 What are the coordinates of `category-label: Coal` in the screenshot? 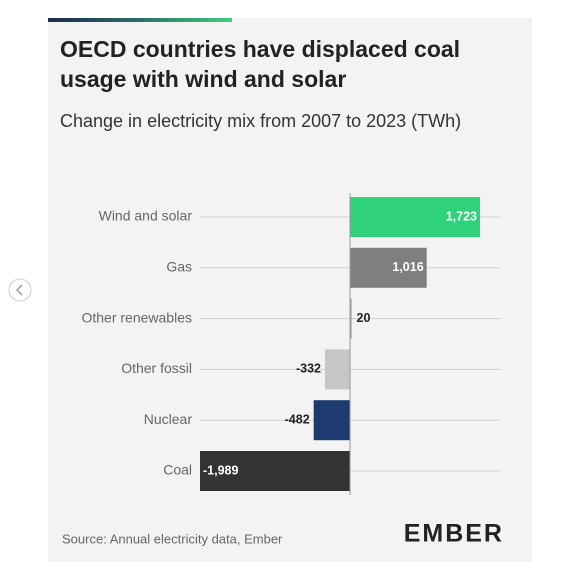 It's located at (177, 470).